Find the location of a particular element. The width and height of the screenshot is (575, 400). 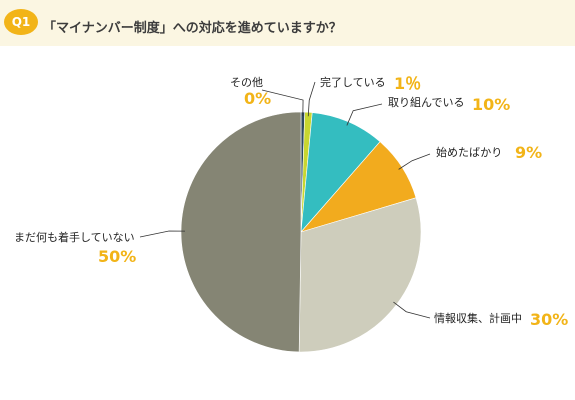

question-header: Q1 「マイナンバー制度」への対応を進めていますか？ is located at coordinates (287, 23).